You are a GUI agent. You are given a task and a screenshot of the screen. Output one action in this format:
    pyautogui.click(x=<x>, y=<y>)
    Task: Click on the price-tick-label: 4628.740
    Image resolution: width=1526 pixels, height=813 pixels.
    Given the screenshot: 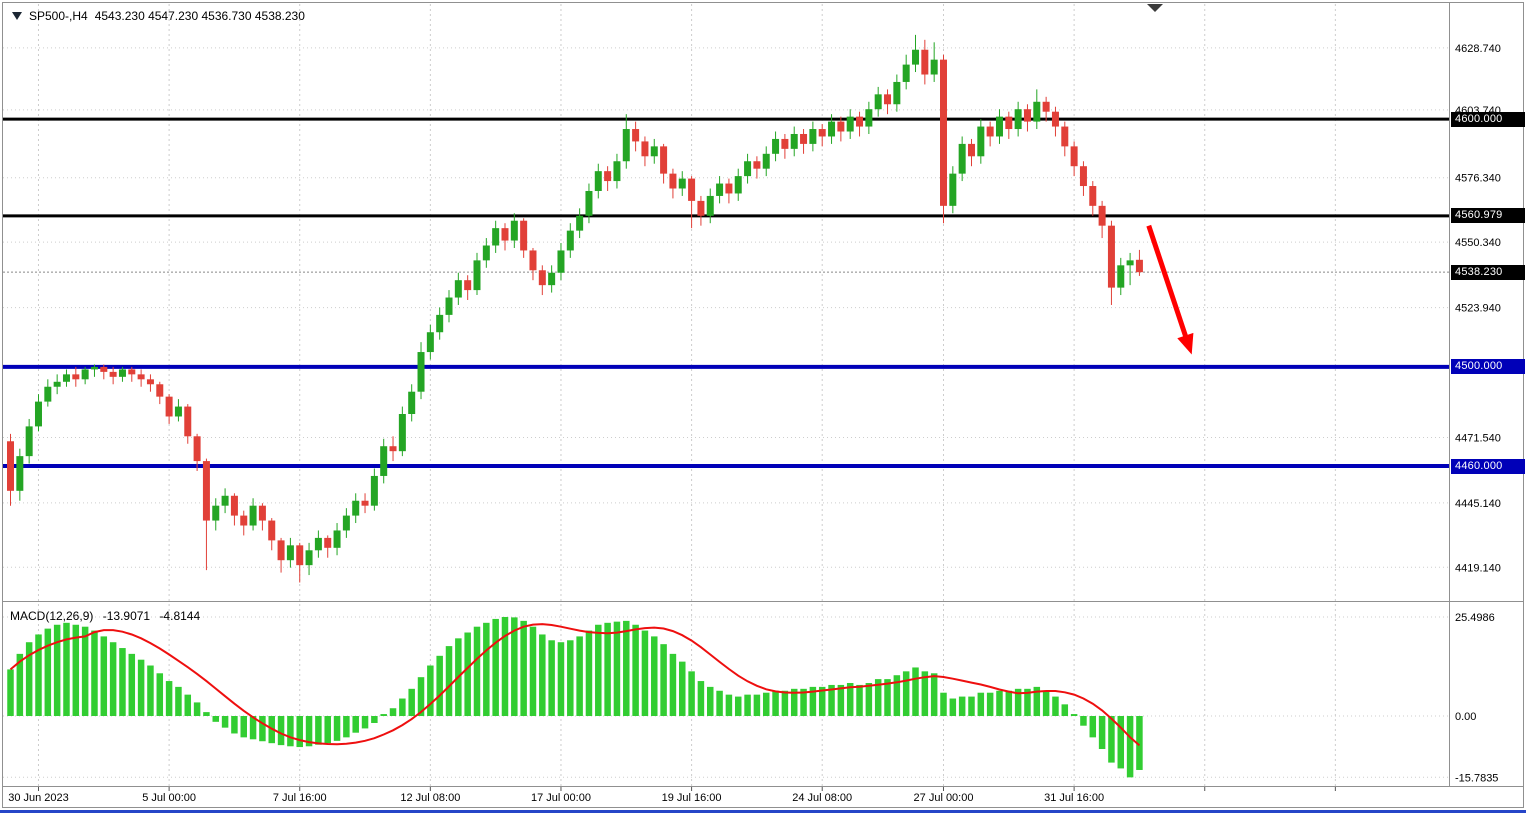 What is the action you would take?
    pyautogui.click(x=1478, y=49)
    